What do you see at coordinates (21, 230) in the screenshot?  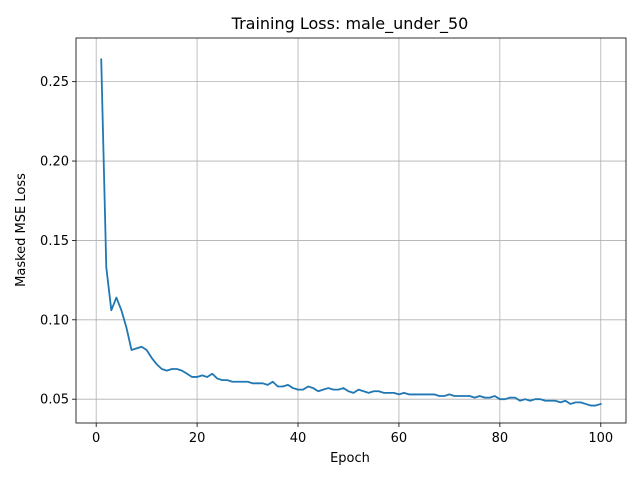 I see `y-axis-label: Masked MSE Loss` at bounding box center [21, 230].